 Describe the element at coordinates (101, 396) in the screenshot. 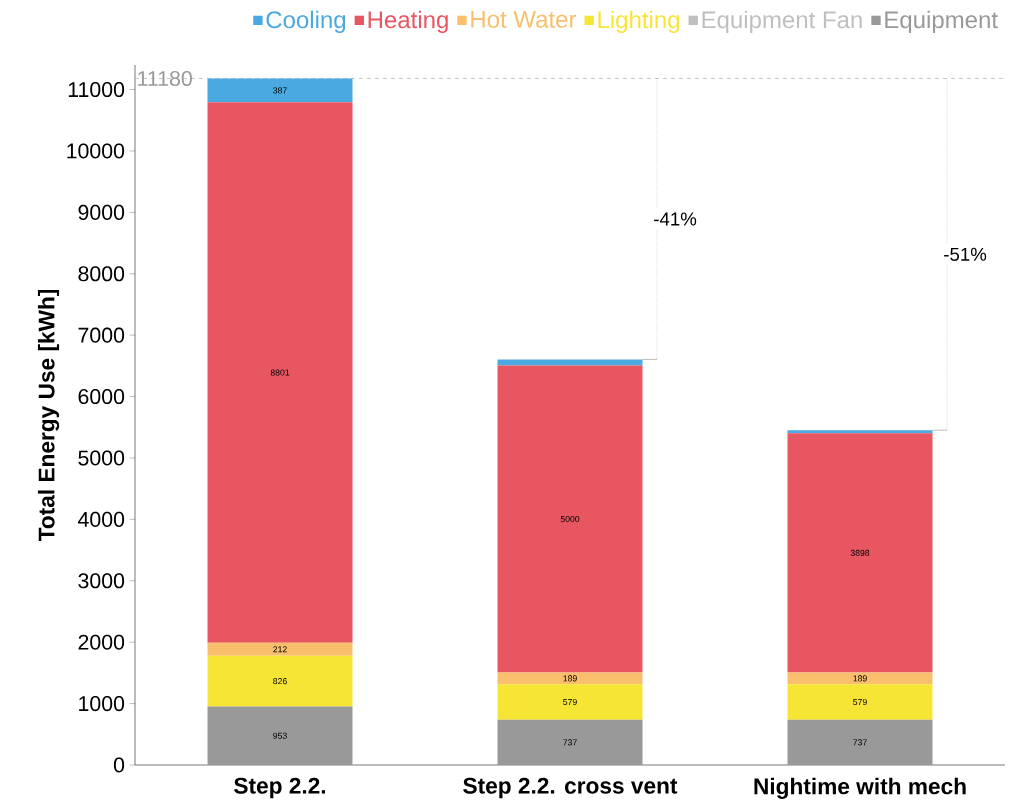

I see `y-tick-label: 6000` at that location.